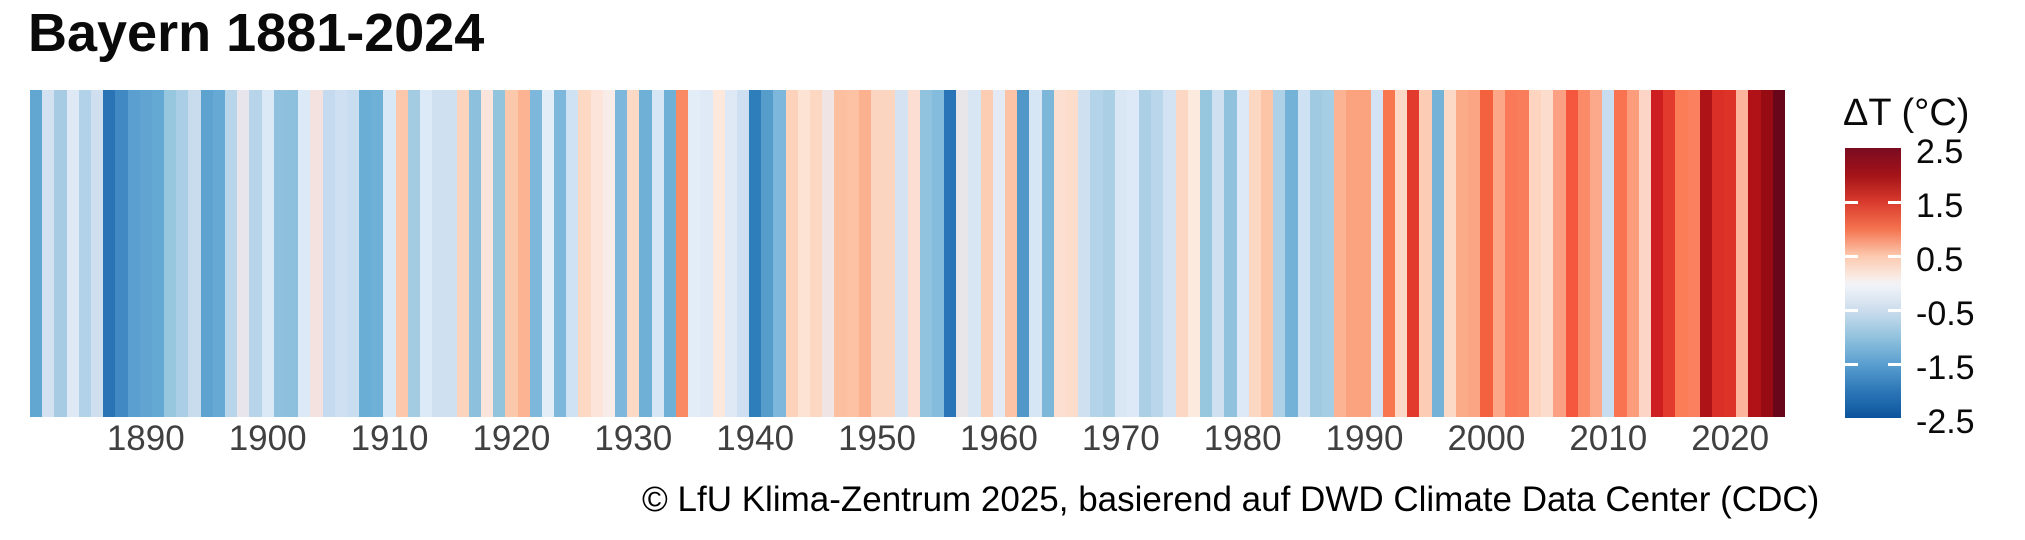 This screenshot has width=2025, height=540. I want to click on year-stripe-1911, so click(401, 253).